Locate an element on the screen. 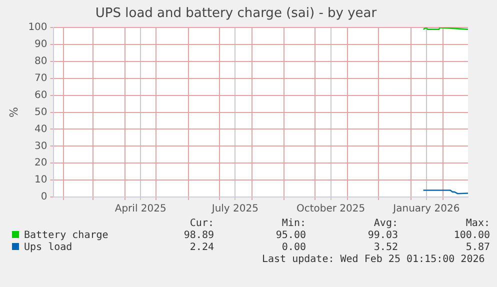 The width and height of the screenshot is (497, 287). x-tick-label: April 2025 is located at coordinates (140, 209).